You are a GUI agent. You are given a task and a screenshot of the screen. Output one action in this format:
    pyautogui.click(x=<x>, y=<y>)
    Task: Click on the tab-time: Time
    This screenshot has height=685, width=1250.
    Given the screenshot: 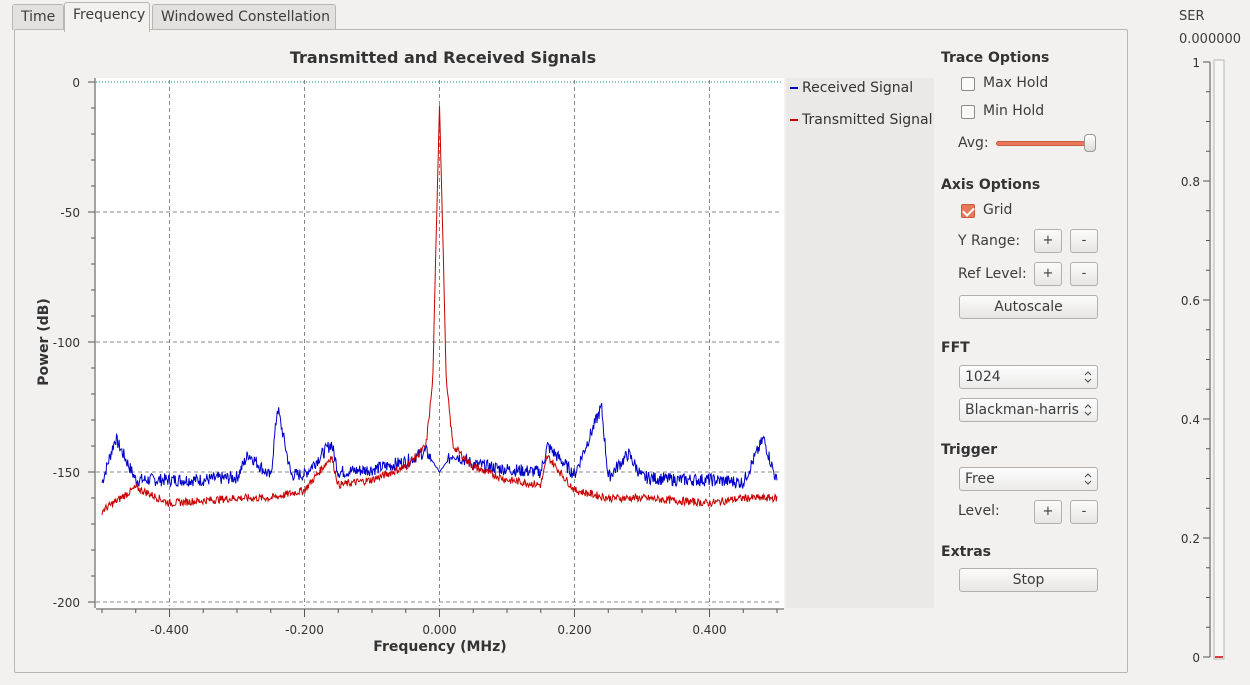 What is the action you would take?
    pyautogui.click(x=38, y=17)
    